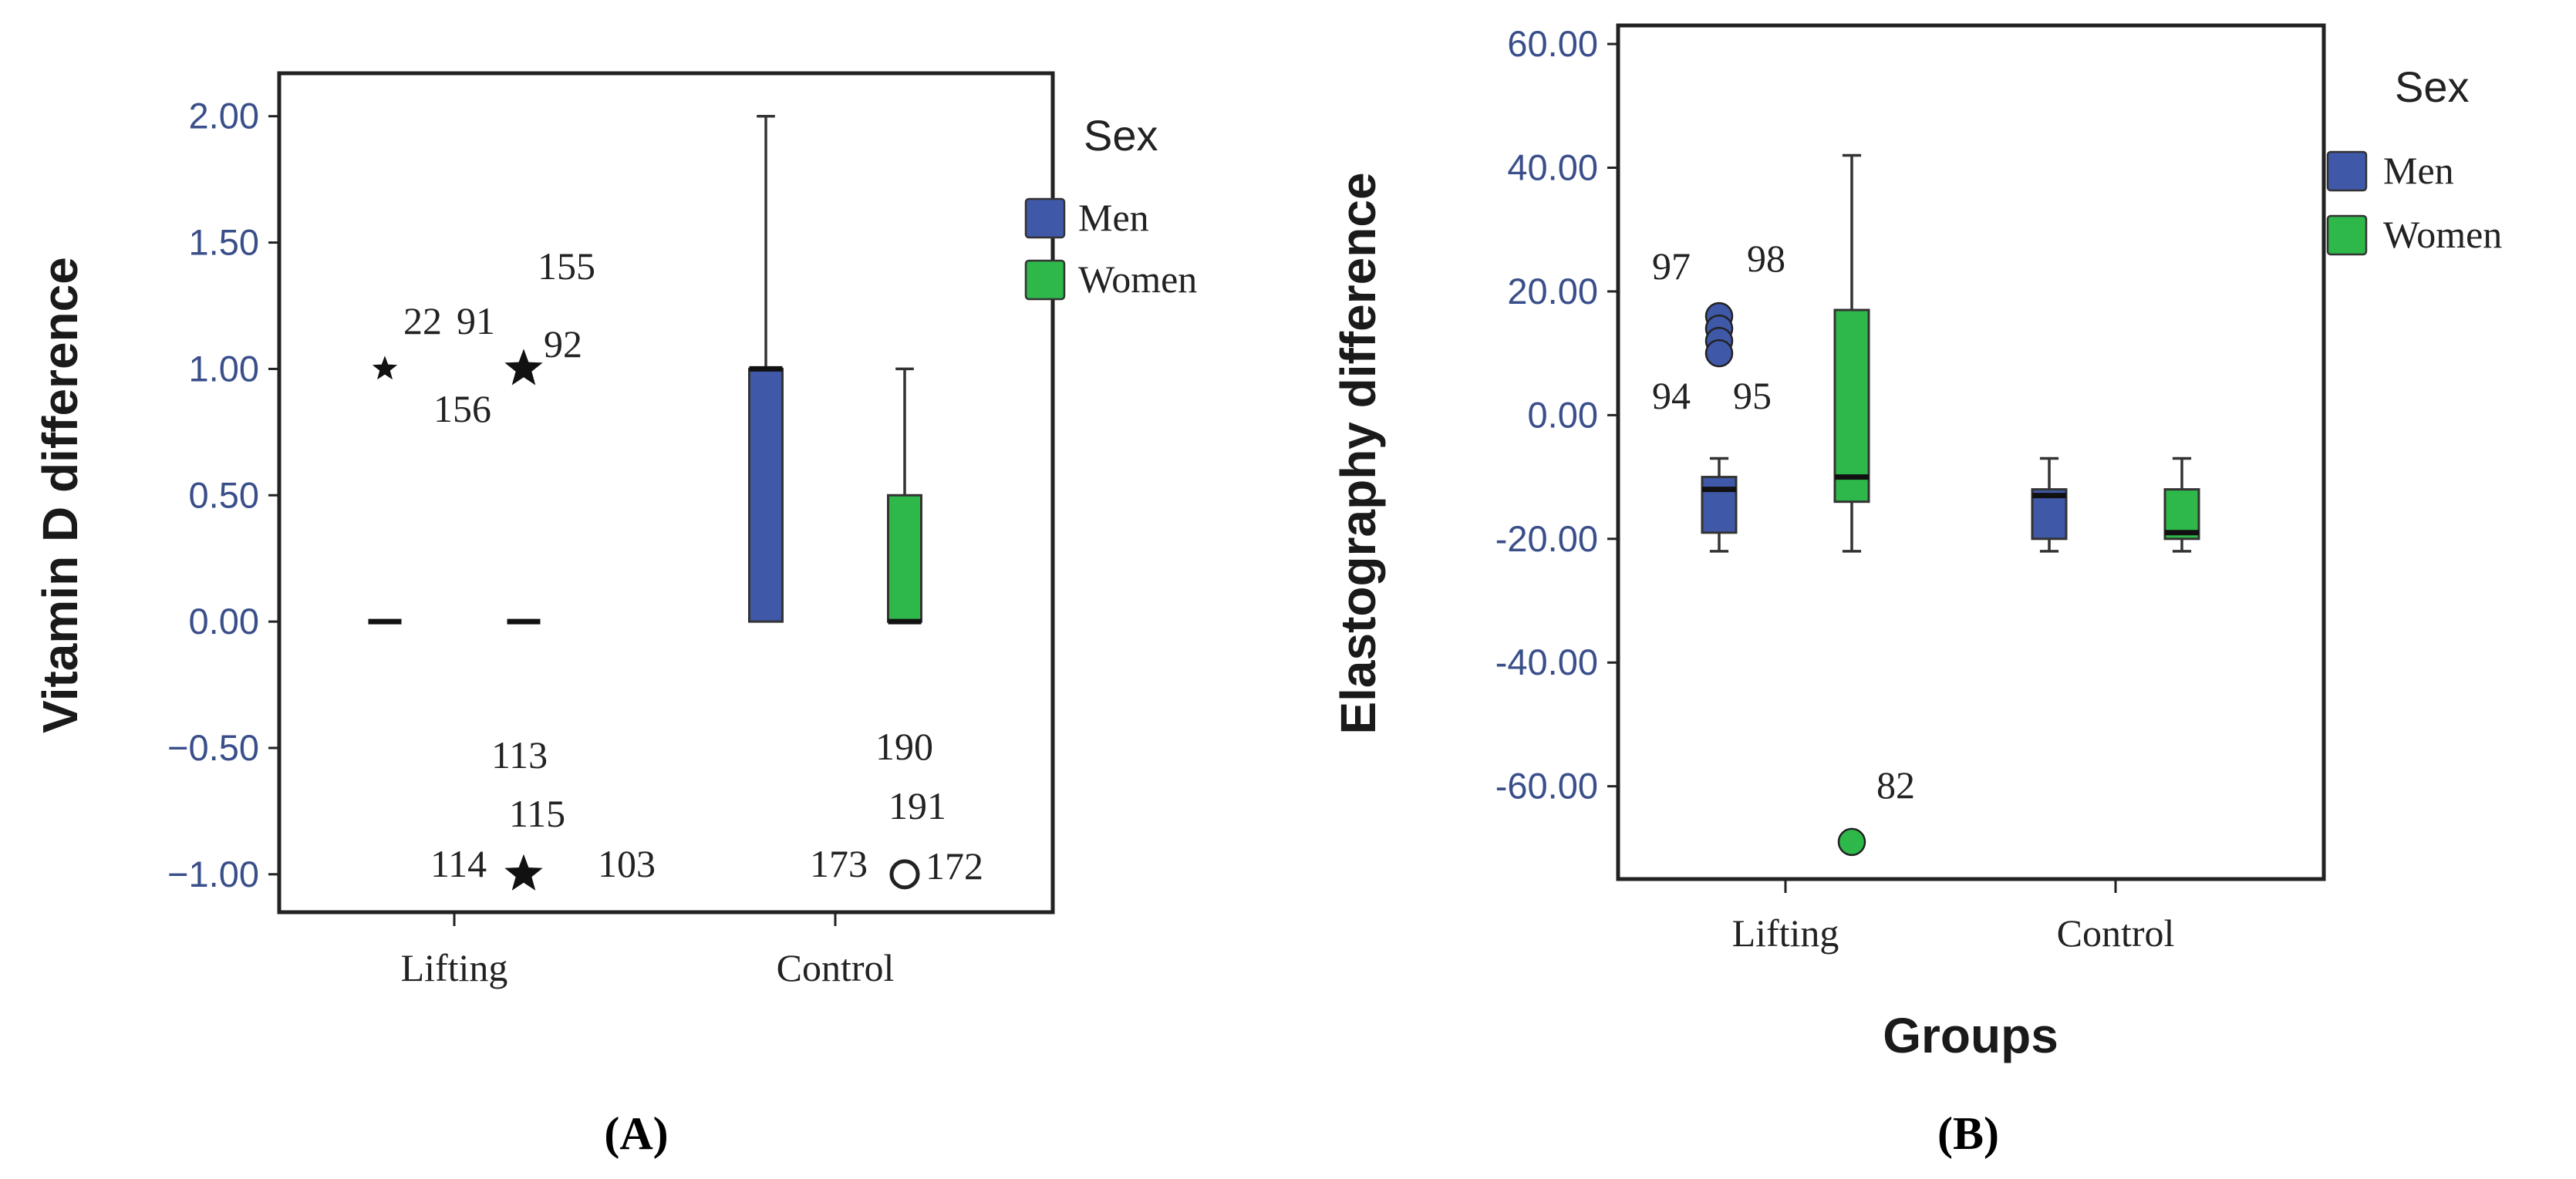 The image size is (2576, 1179). What do you see at coordinates (1546, 538) in the screenshot?
I see `y-tick-label: -20.00` at bounding box center [1546, 538].